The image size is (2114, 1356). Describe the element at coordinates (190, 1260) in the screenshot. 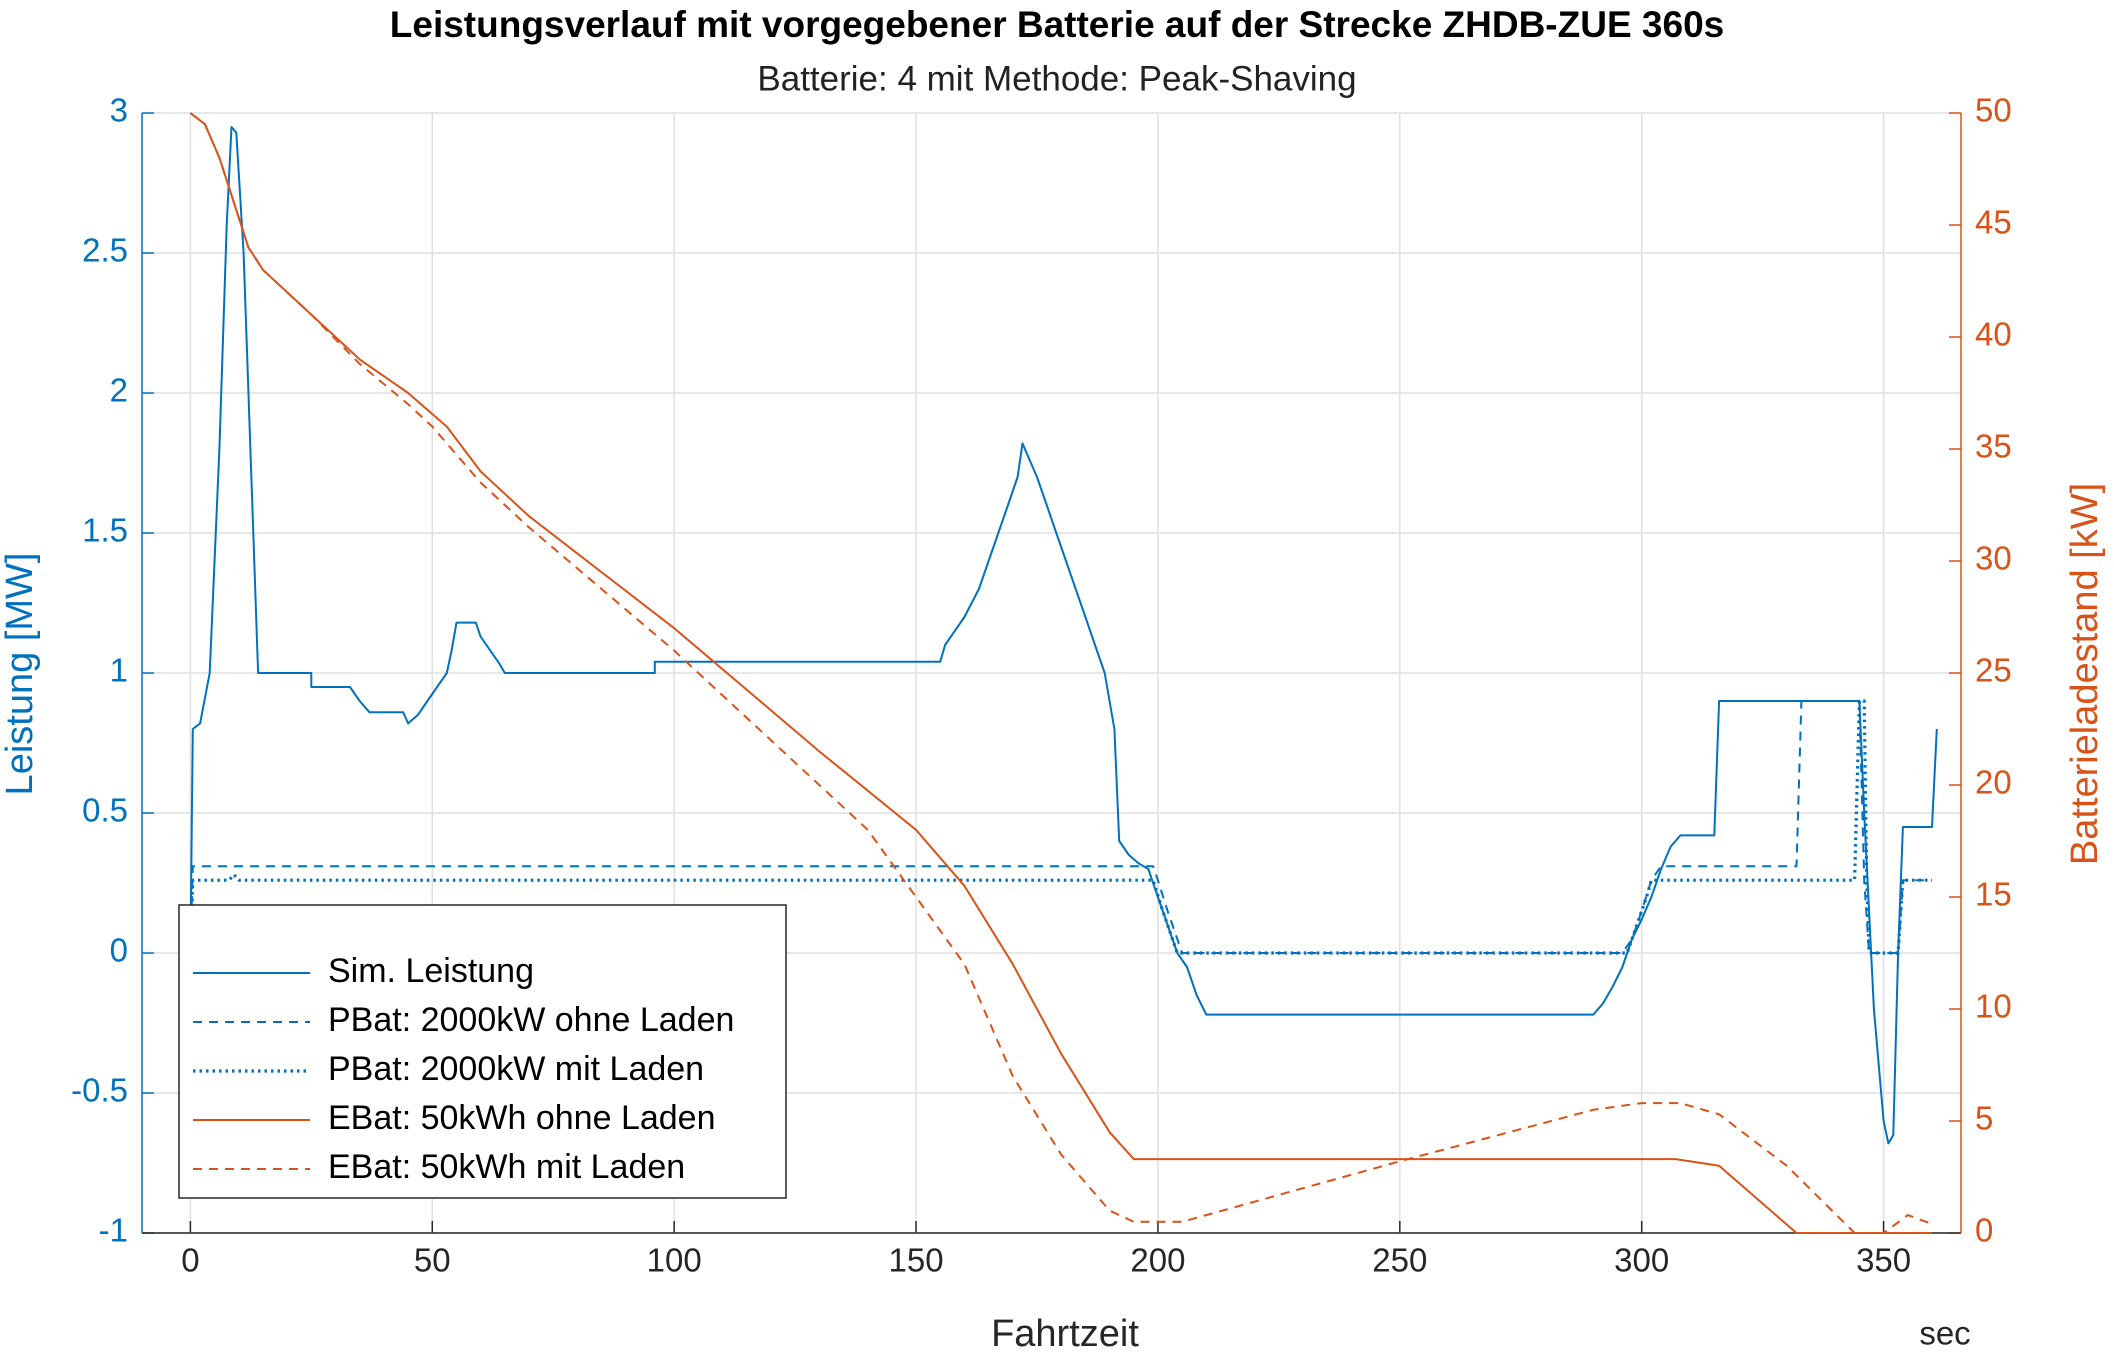

I see `x-tick-label: 0` at that location.